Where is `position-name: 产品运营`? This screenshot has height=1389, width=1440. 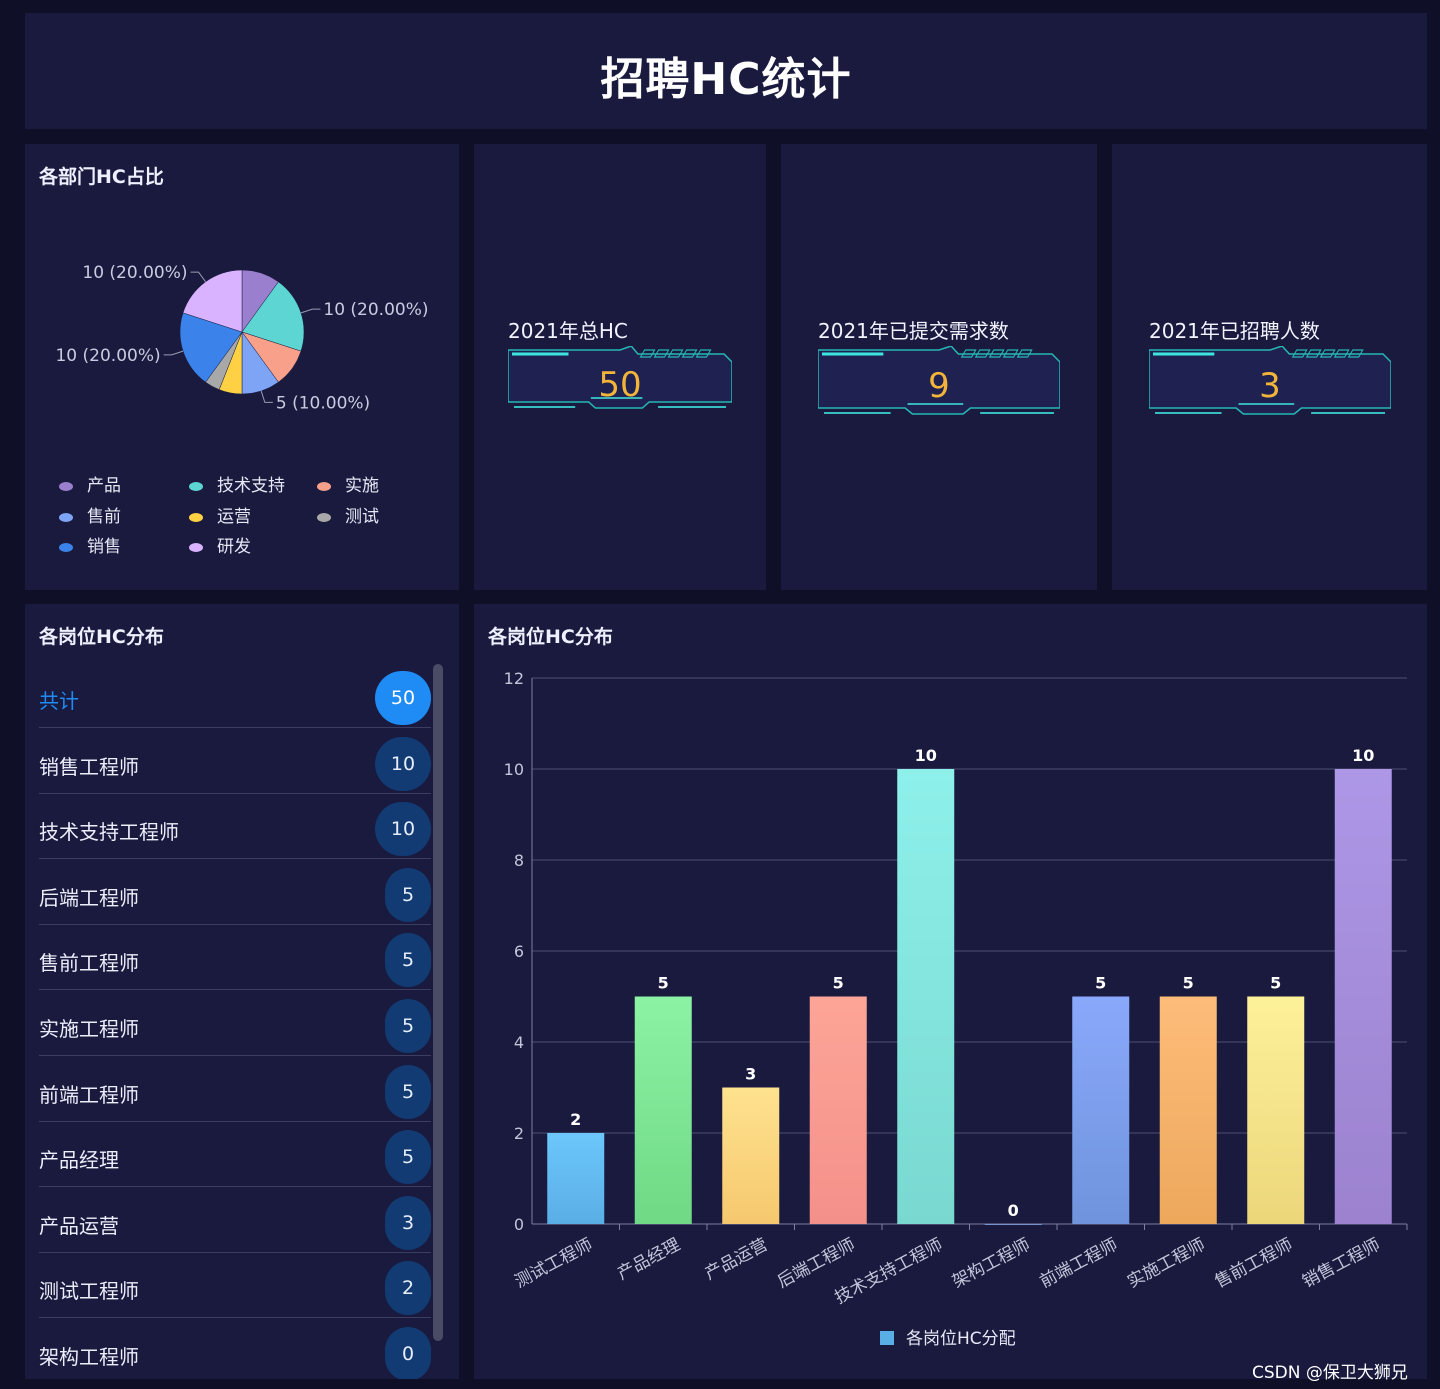 position-name: 产品运营 is located at coordinates (79, 1225).